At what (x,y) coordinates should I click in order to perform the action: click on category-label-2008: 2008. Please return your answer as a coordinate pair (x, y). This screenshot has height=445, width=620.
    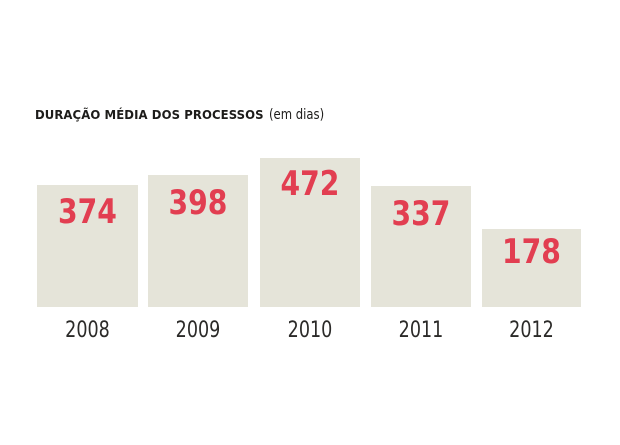
    Looking at the image, I should click on (87, 329).